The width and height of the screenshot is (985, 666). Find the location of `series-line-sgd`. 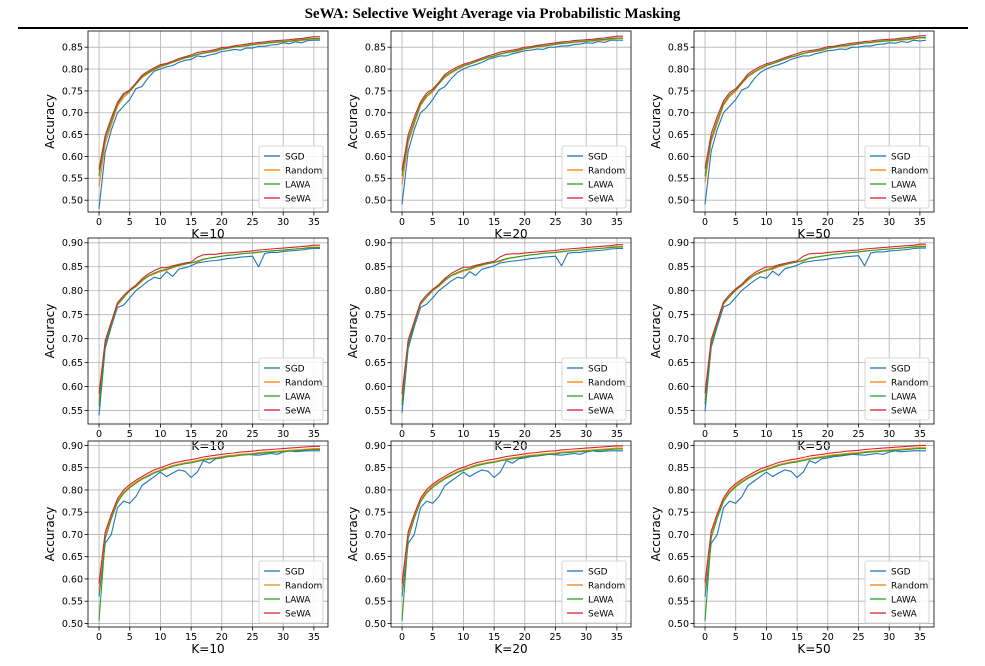

series-line-sgd is located at coordinates (815, 329).